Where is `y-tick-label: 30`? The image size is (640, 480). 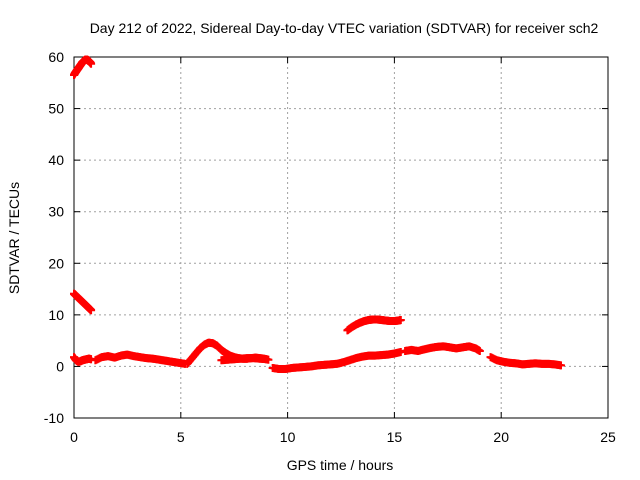
y-tick-label: 30 is located at coordinates (56, 212).